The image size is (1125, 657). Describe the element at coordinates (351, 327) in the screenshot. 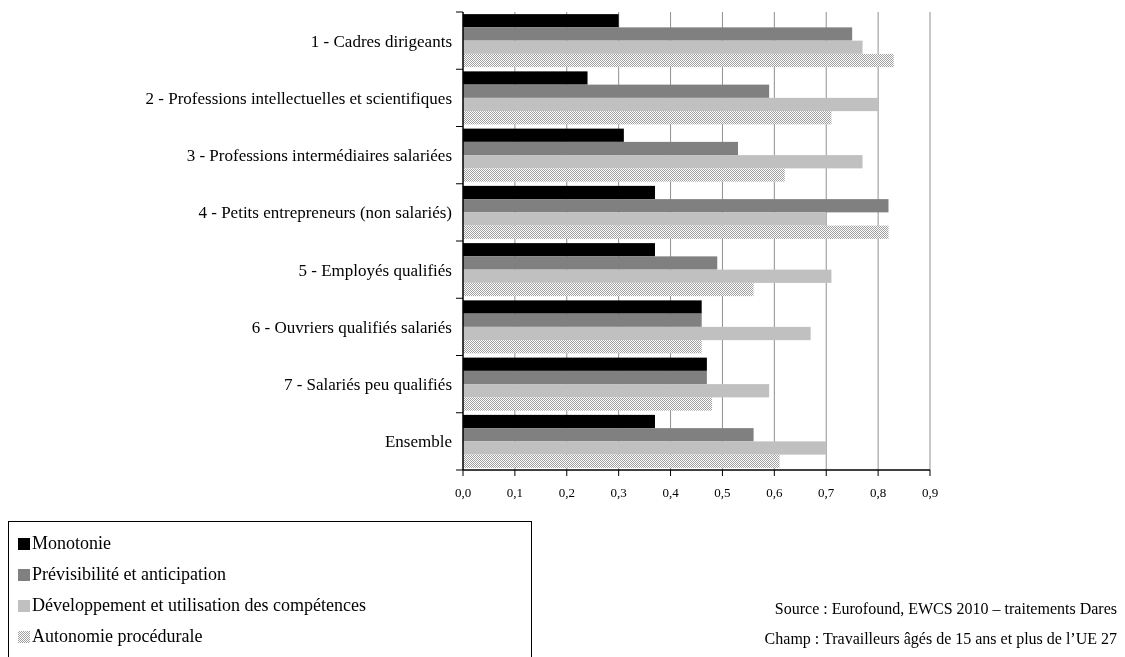

I see `y-tick-label: 6 - Ouvriers qualifiés salariés` at that location.